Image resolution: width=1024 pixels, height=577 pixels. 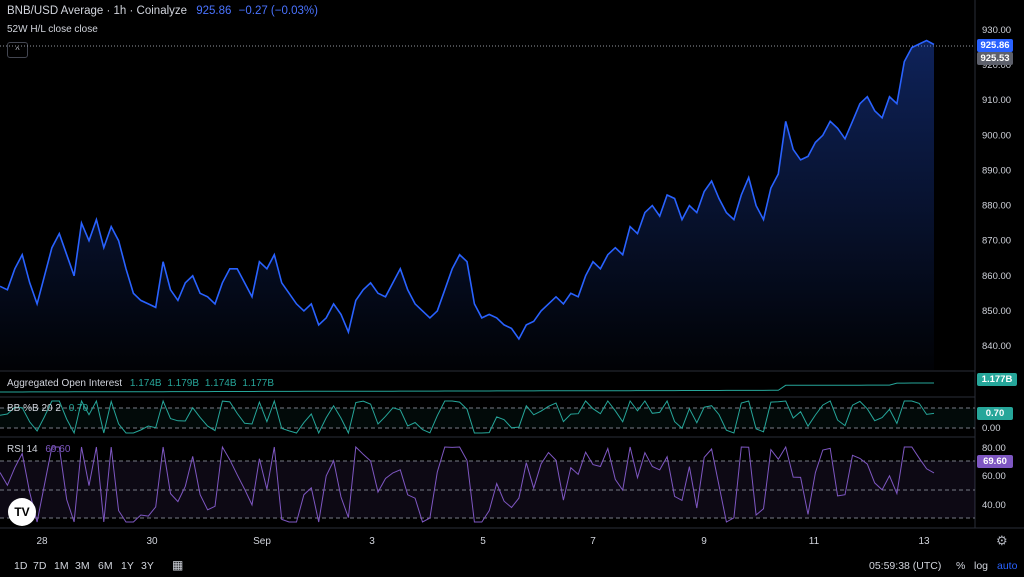 I want to click on bb-line, so click(x=467, y=417).